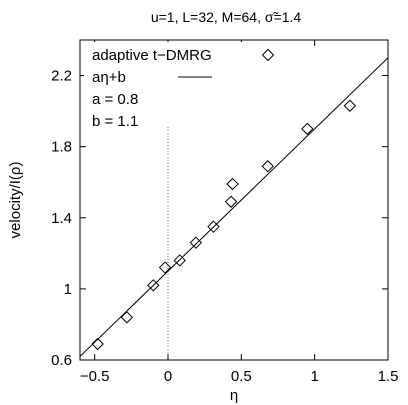 Image resolution: width=408 pixels, height=405 pixels. I want to click on x-tick-label: −0.5, so click(95, 376).